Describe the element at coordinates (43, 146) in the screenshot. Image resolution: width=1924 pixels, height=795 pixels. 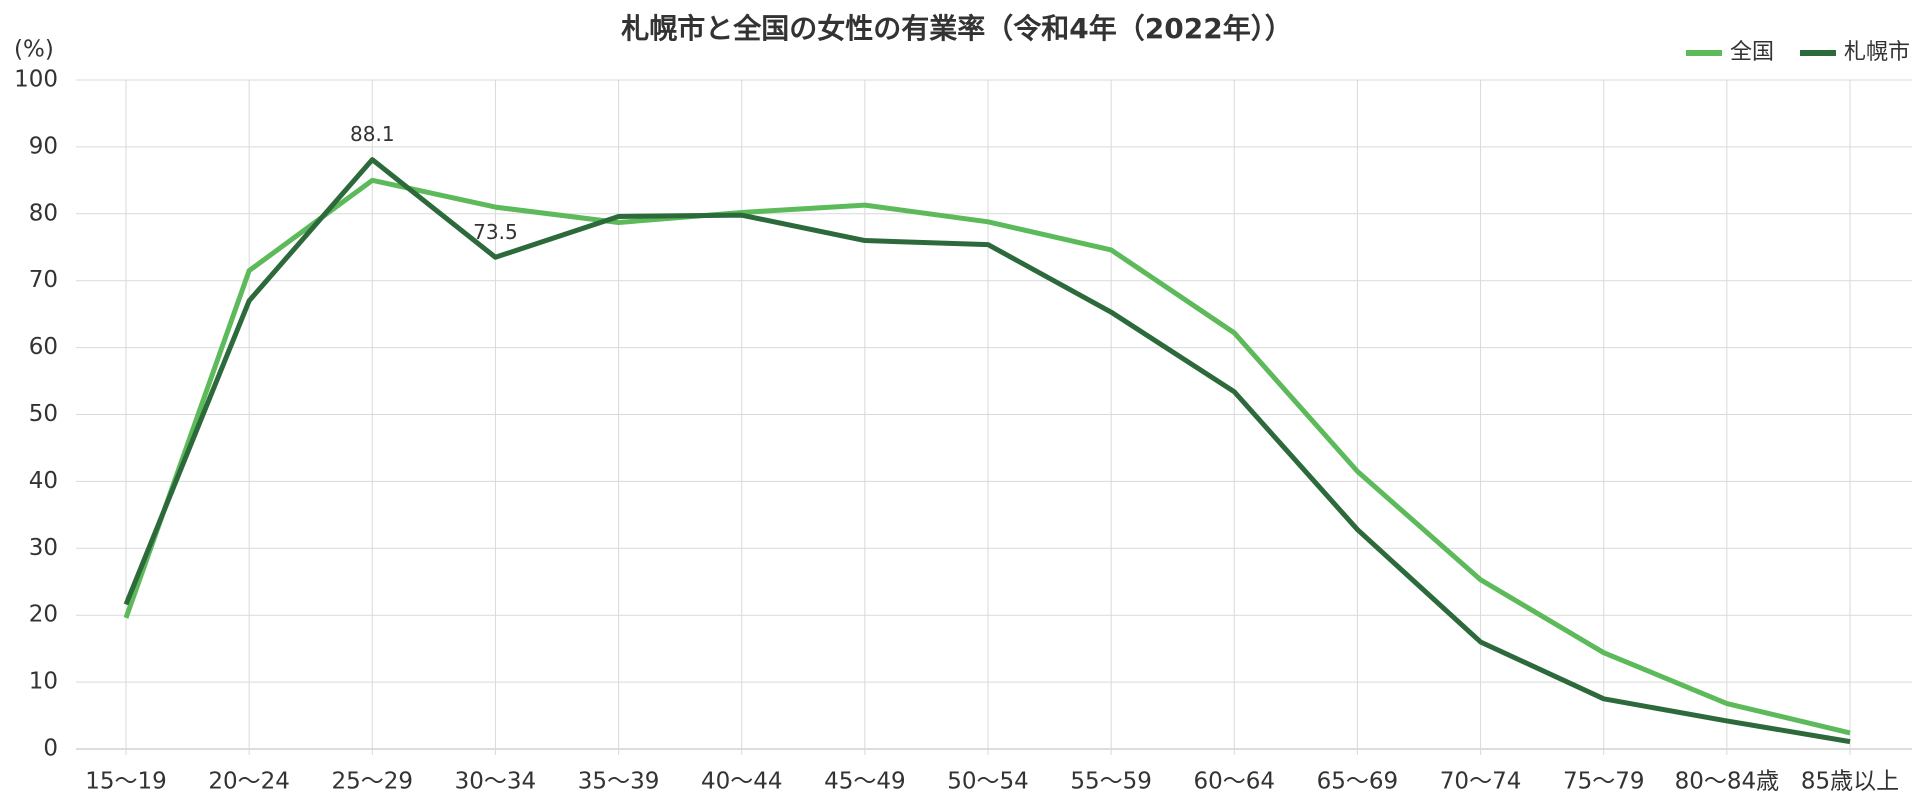
I see `y-tick-label: 90` at that location.